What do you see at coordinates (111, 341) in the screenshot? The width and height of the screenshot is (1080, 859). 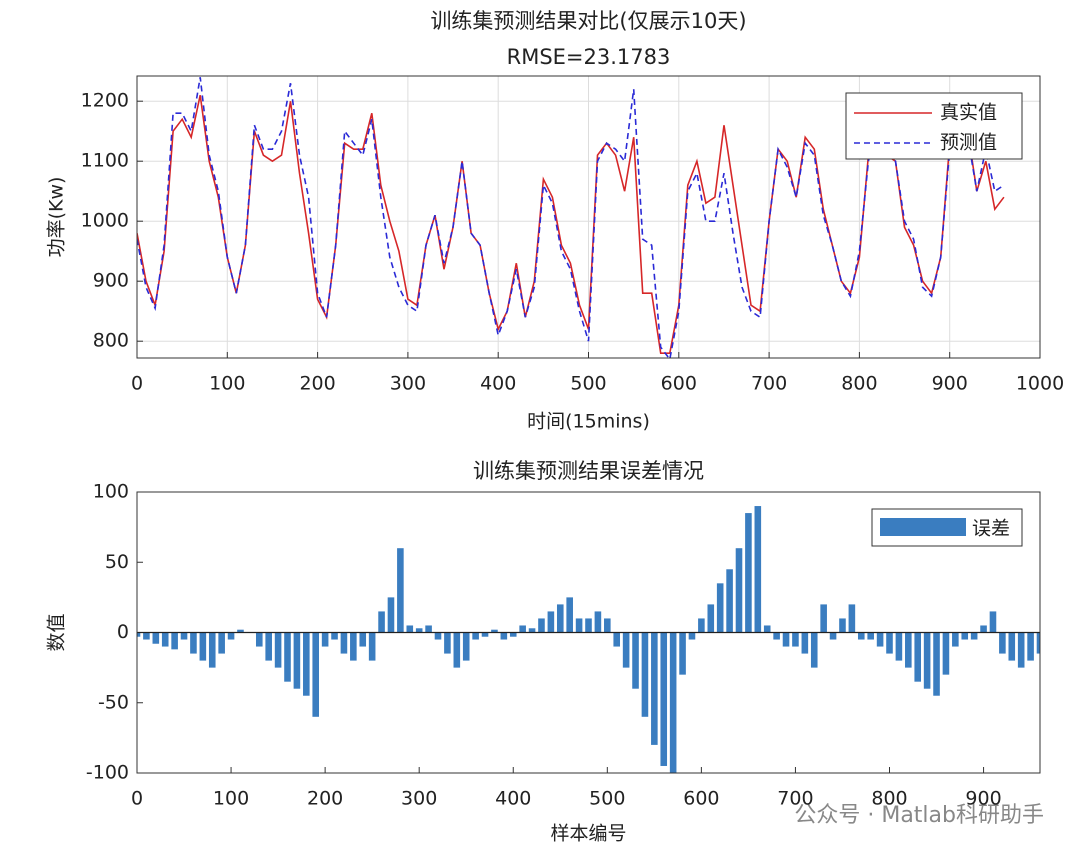 I see `y-tick-label: 800` at bounding box center [111, 341].